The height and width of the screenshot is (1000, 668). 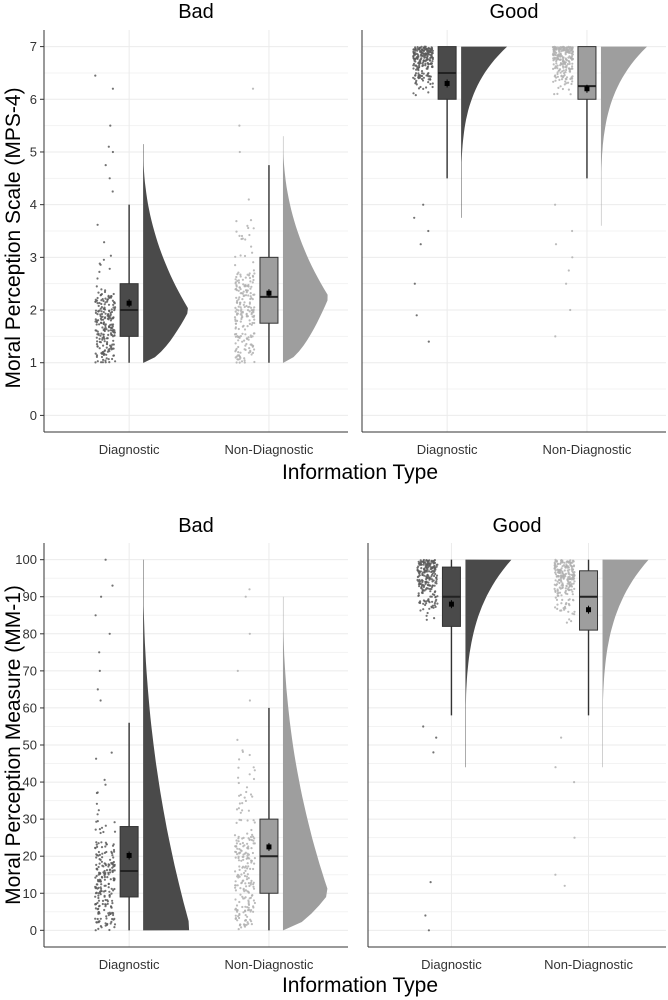 What do you see at coordinates (13, 745) in the screenshot?
I see `bottom-y-axis-title: Moral Perception Measure (MM-1)` at bounding box center [13, 745].